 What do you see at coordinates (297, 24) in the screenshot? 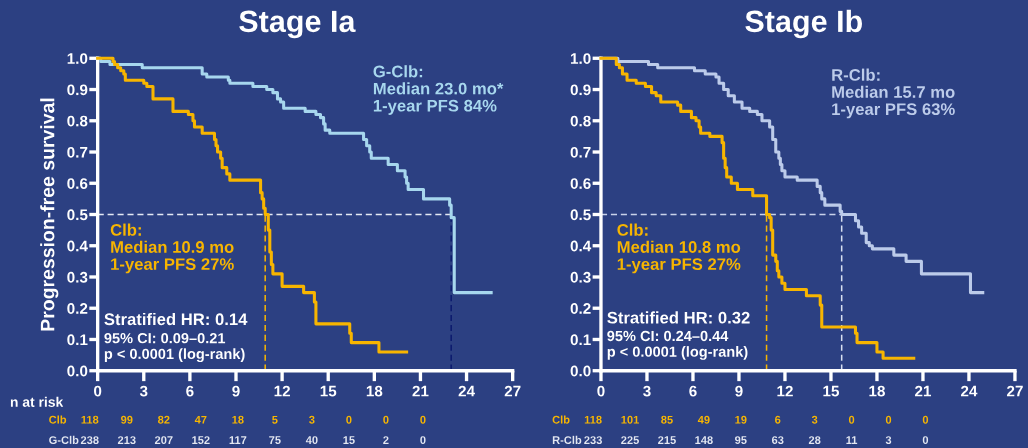
I see `chart-title: Stage Ia` at bounding box center [297, 24].